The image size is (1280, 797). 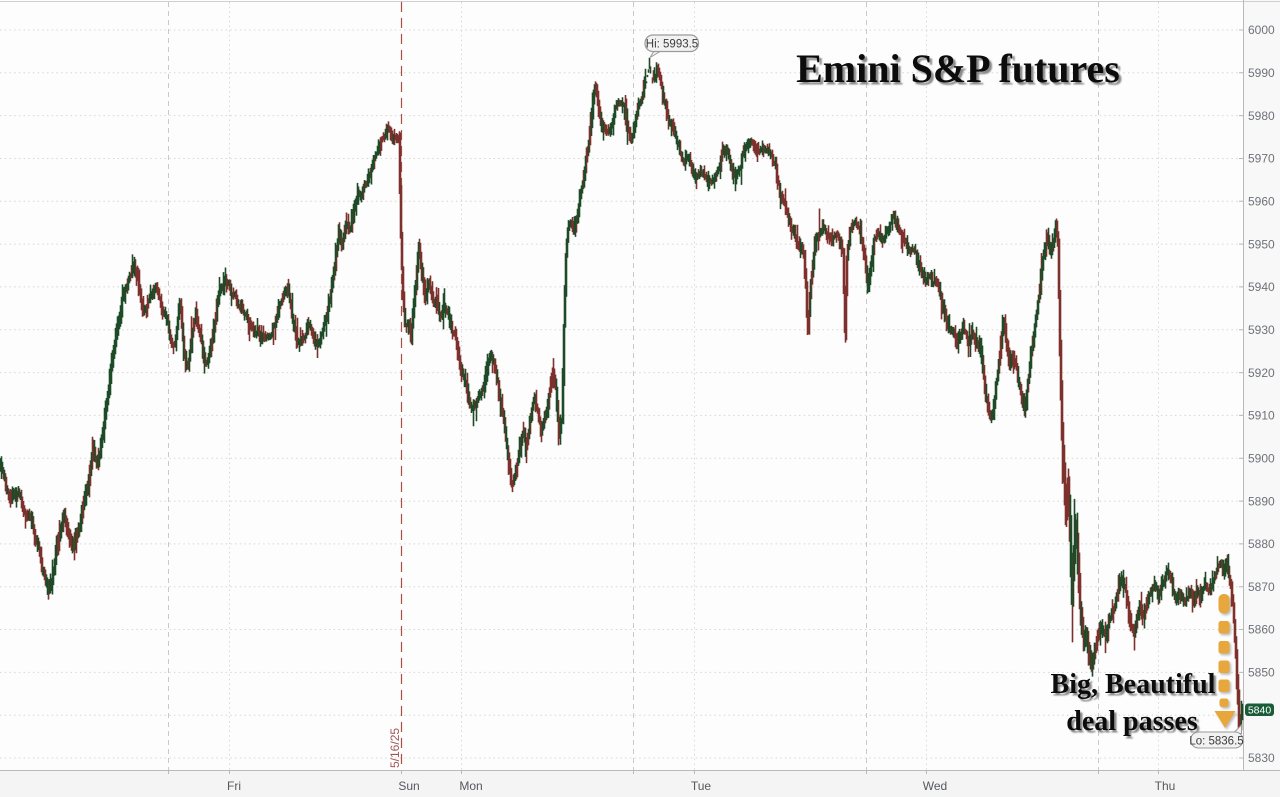 What do you see at coordinates (1261, 544) in the screenshot?
I see `svg-text: 5880` at bounding box center [1261, 544].